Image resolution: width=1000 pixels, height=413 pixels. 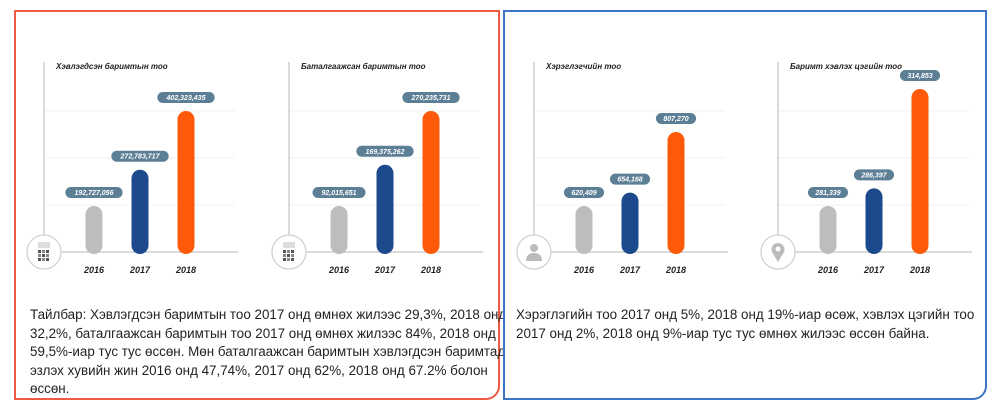 I want to click on value-label: 402,323,435, so click(x=186, y=98).